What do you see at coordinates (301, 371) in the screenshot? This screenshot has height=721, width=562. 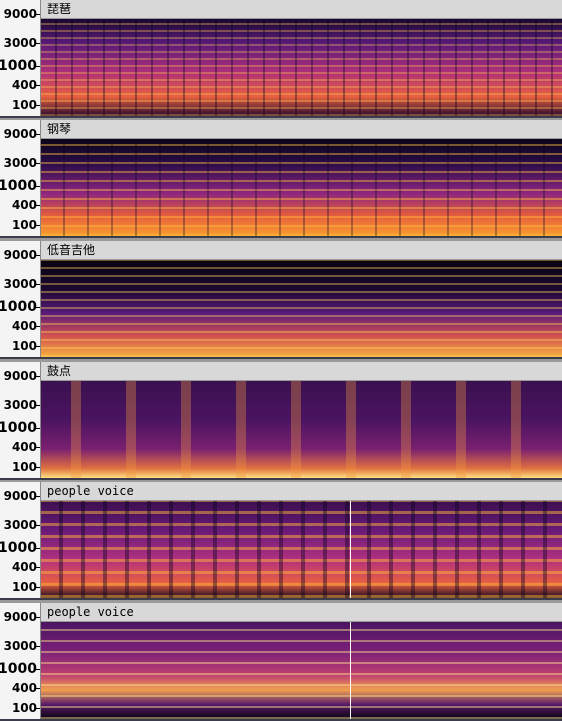 I see `track-header: 鼓点` at bounding box center [301, 371].